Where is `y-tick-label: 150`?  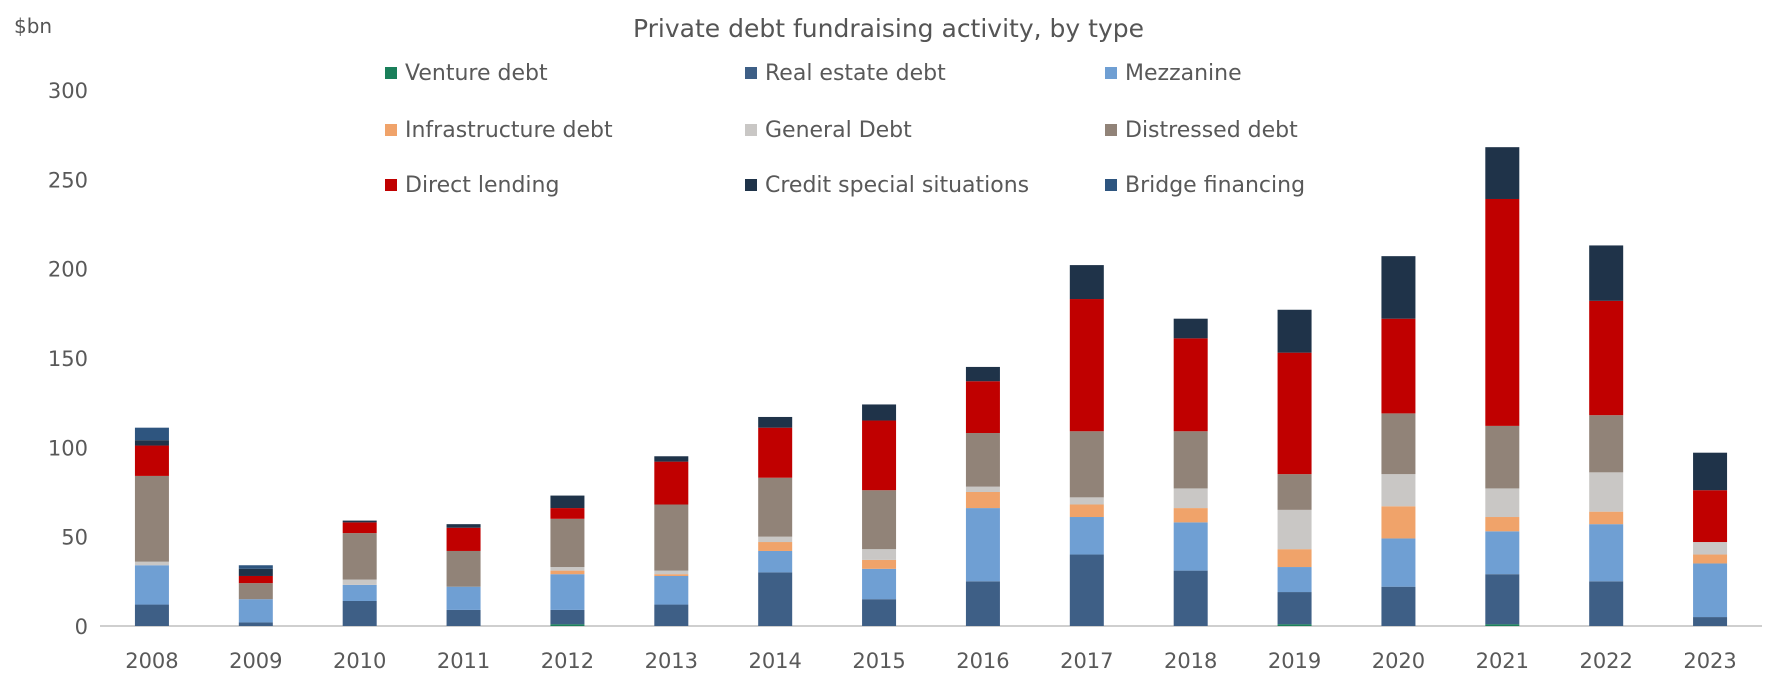
y-tick-label: 150 is located at coordinates (68, 359).